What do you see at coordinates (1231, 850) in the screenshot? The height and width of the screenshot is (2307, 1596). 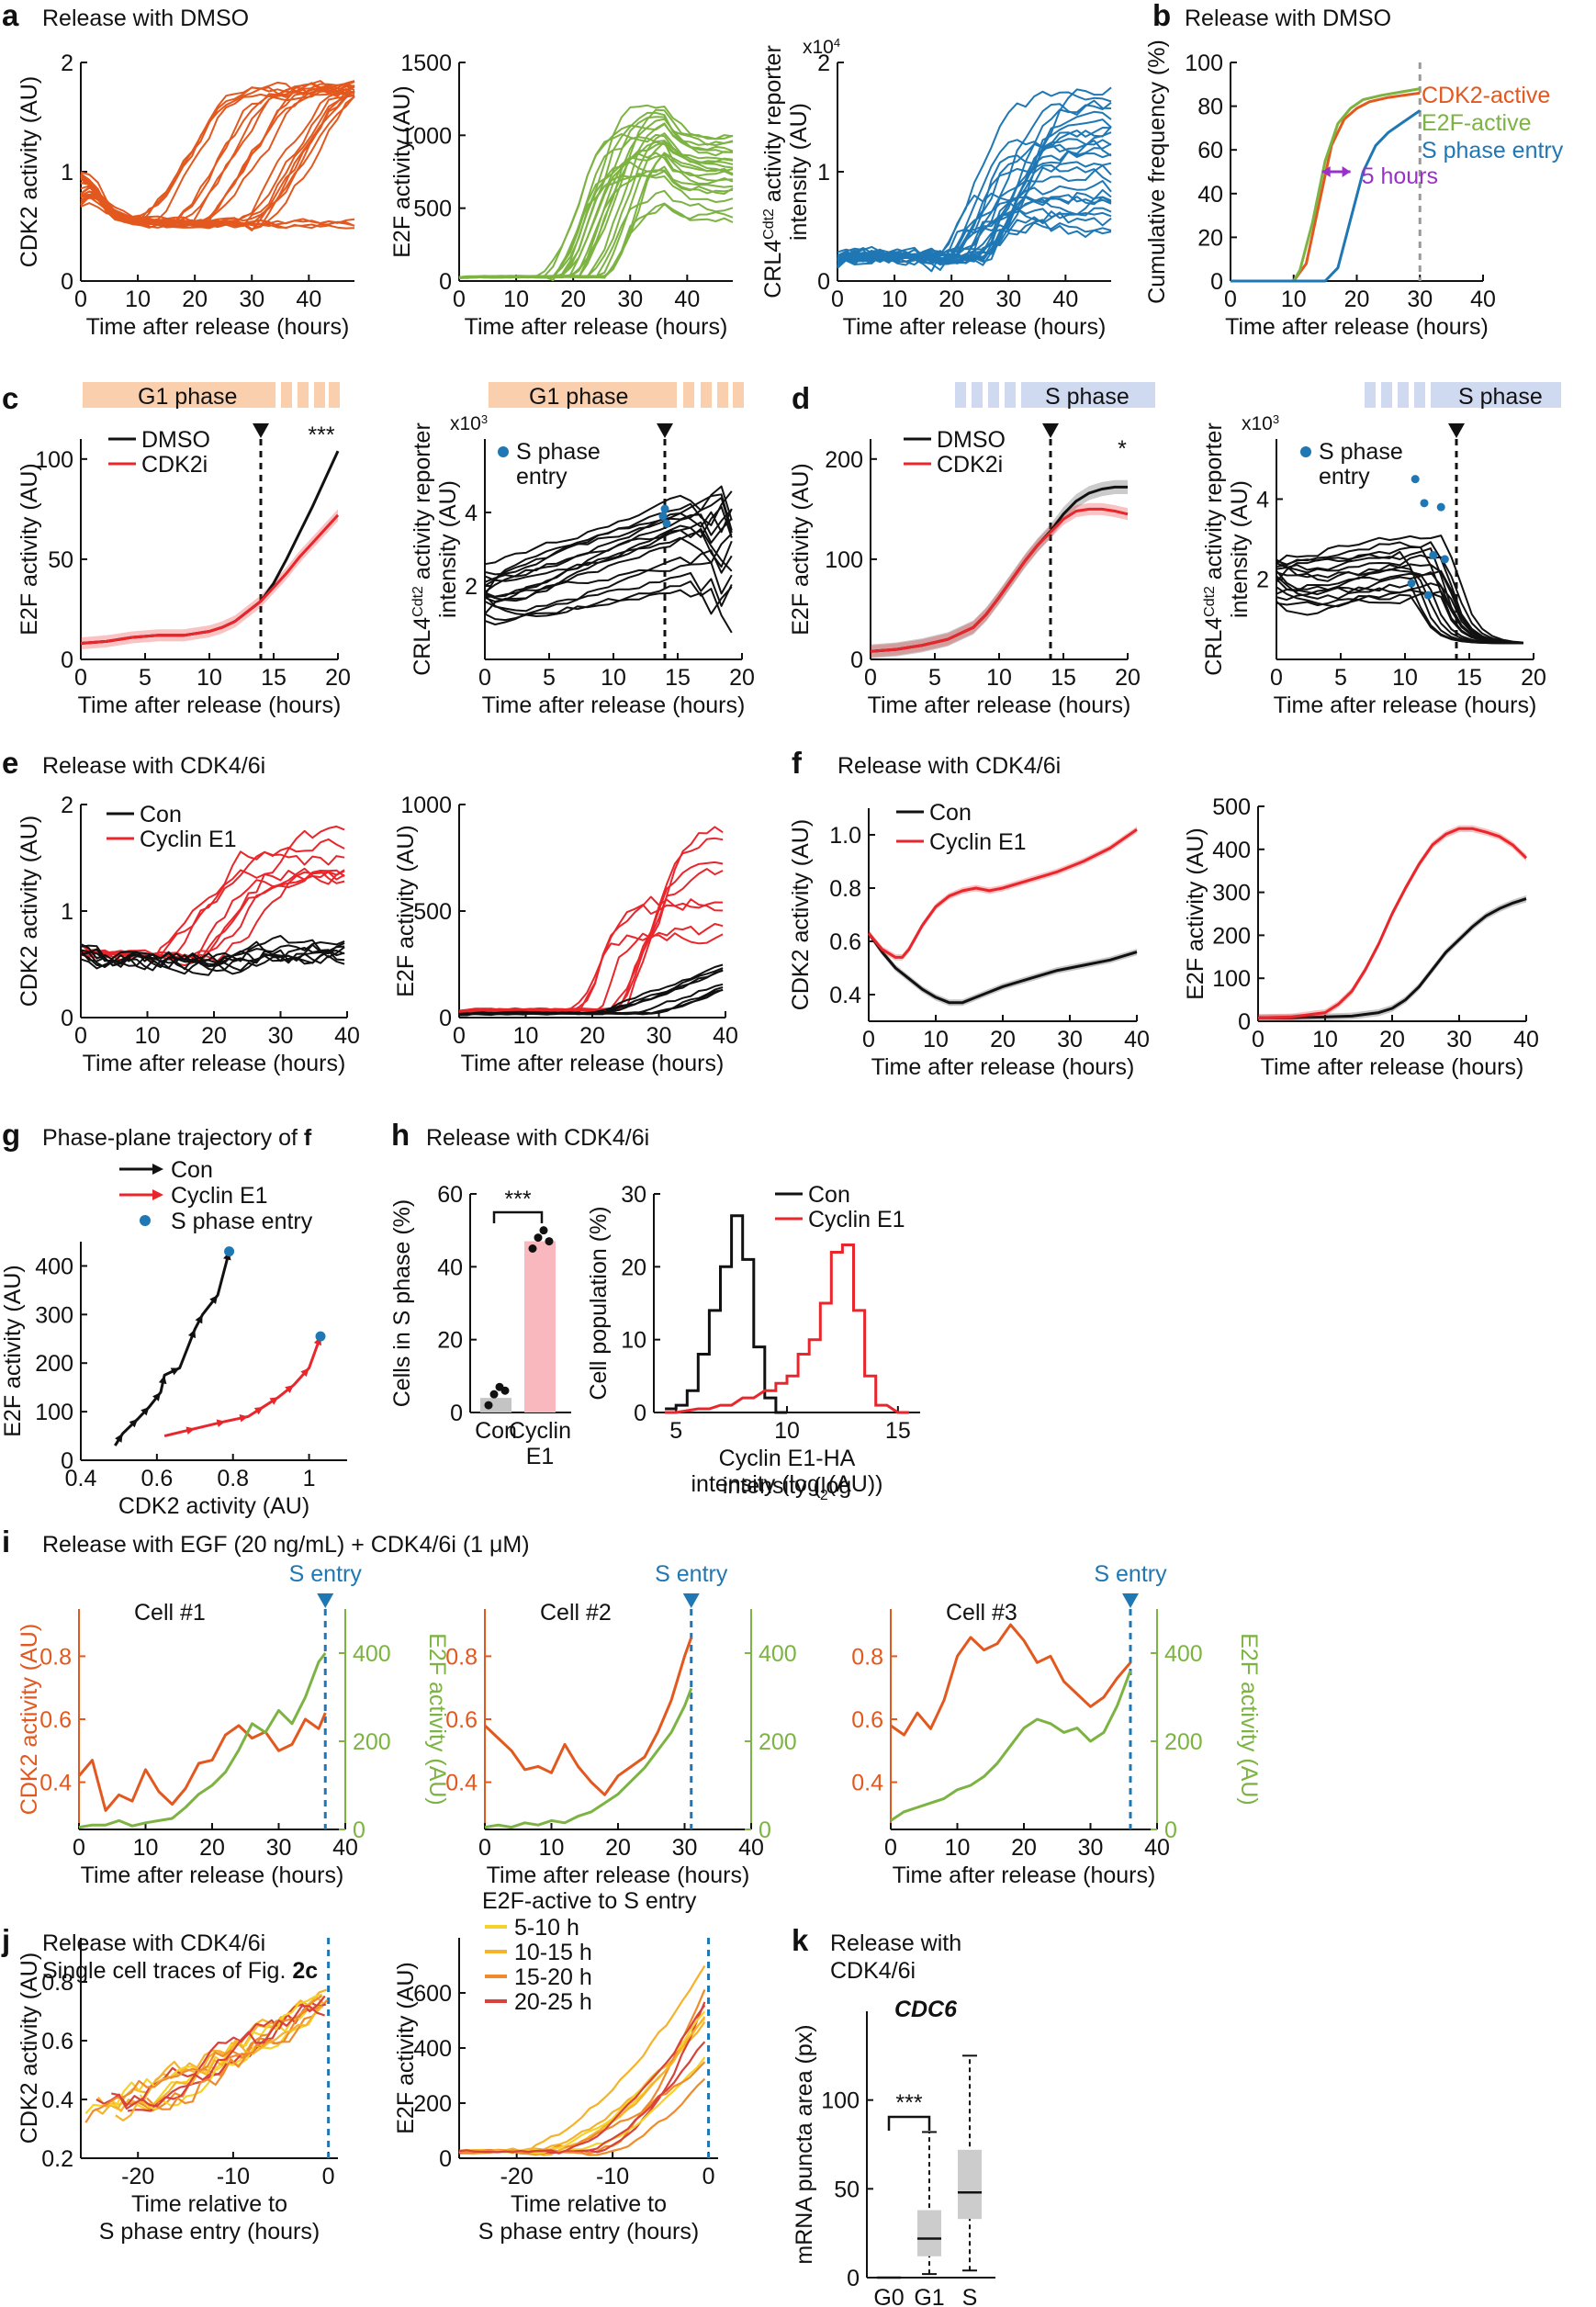 I see `y-tick-label: 400` at bounding box center [1231, 850].